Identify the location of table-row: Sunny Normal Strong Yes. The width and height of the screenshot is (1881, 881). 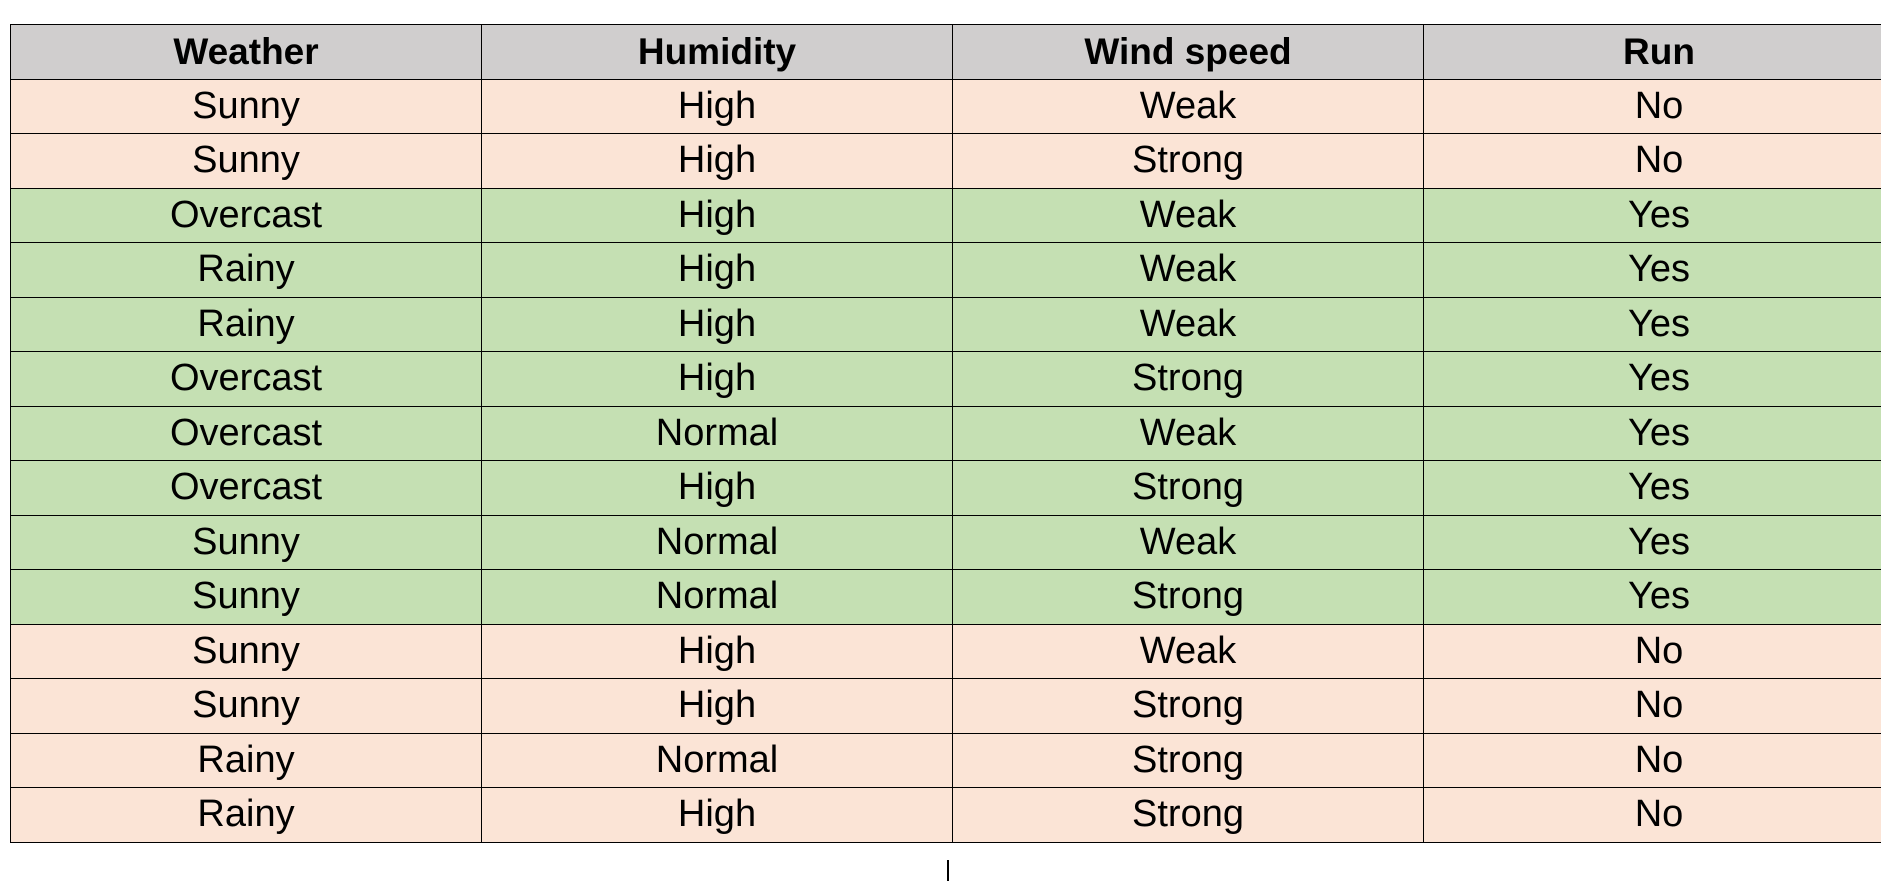
(945, 597).